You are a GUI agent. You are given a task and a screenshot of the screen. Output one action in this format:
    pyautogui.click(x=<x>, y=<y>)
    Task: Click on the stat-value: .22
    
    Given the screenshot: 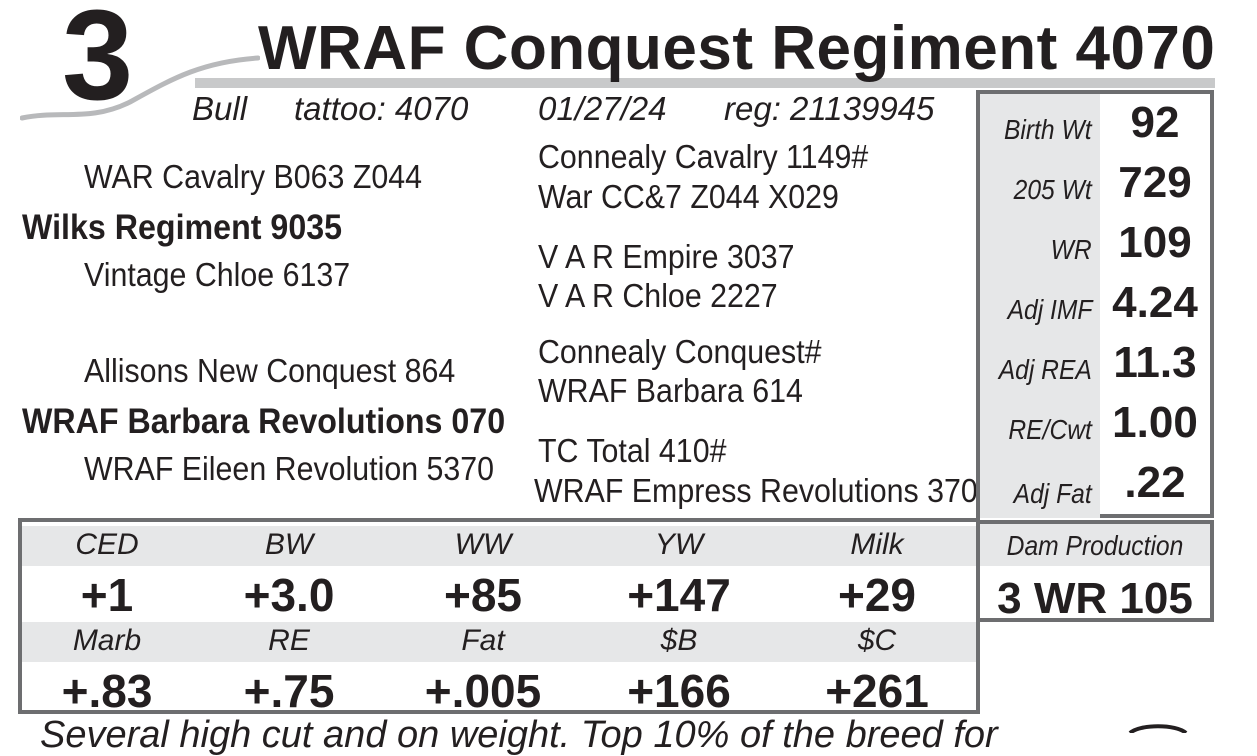 What is the action you would take?
    pyautogui.click(x=1155, y=482)
    